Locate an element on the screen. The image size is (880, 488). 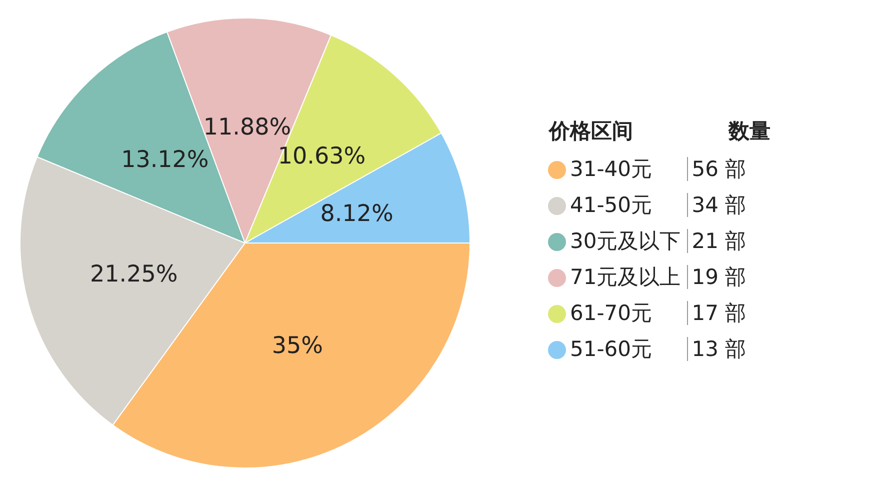
legend-title: 价格区间 is located at coordinates (591, 131).